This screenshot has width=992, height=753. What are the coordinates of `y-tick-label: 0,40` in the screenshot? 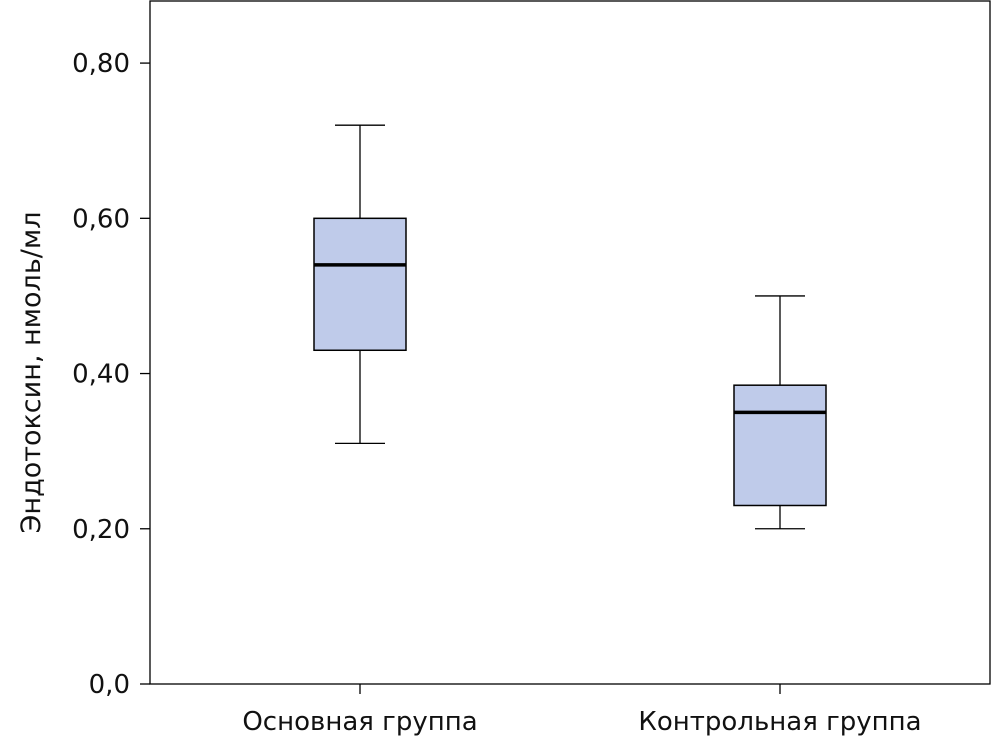 It's located at (101, 375).